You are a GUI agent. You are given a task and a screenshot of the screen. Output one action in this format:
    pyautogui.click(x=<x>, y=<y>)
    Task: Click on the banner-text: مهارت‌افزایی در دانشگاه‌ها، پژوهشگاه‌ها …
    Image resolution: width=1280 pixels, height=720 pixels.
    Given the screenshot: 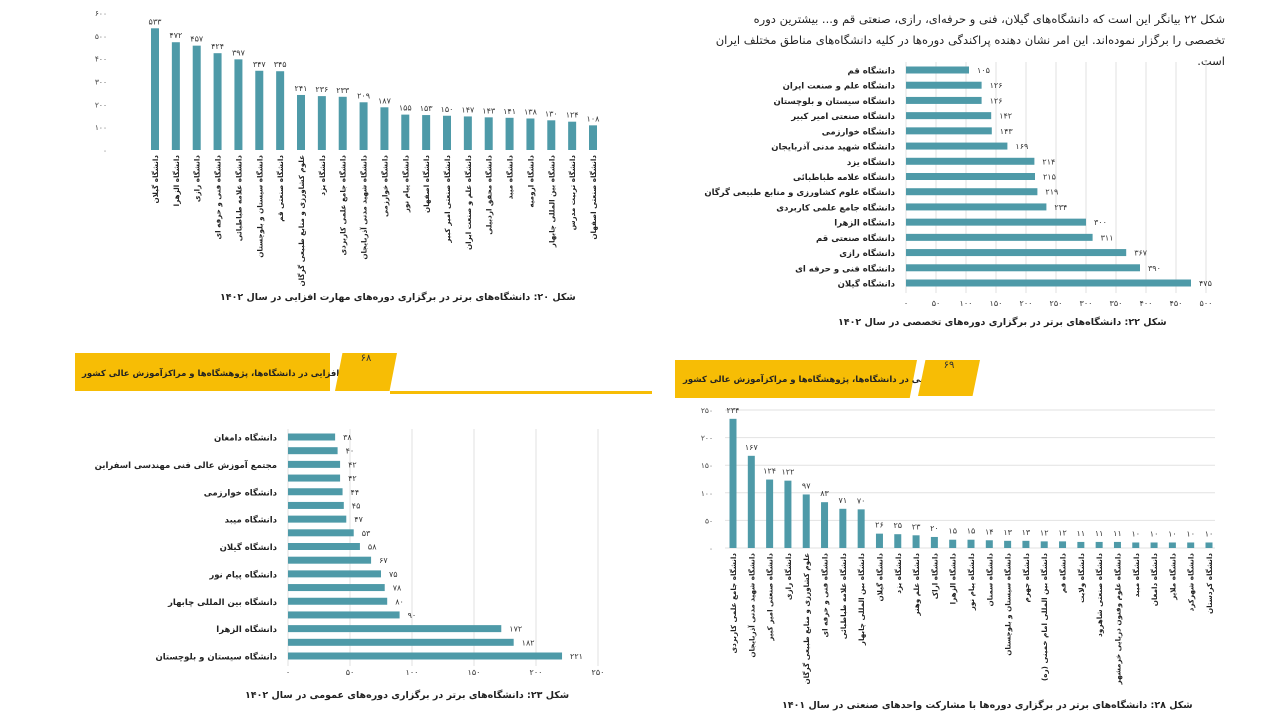 What is the action you would take?
    pyautogui.click(x=825, y=380)
    